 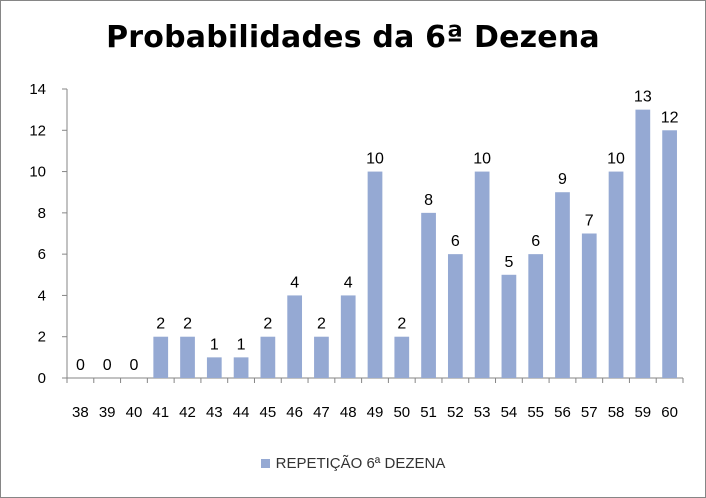 What do you see at coordinates (589, 412) in the screenshot?
I see `x-tick-label: 57` at bounding box center [589, 412].